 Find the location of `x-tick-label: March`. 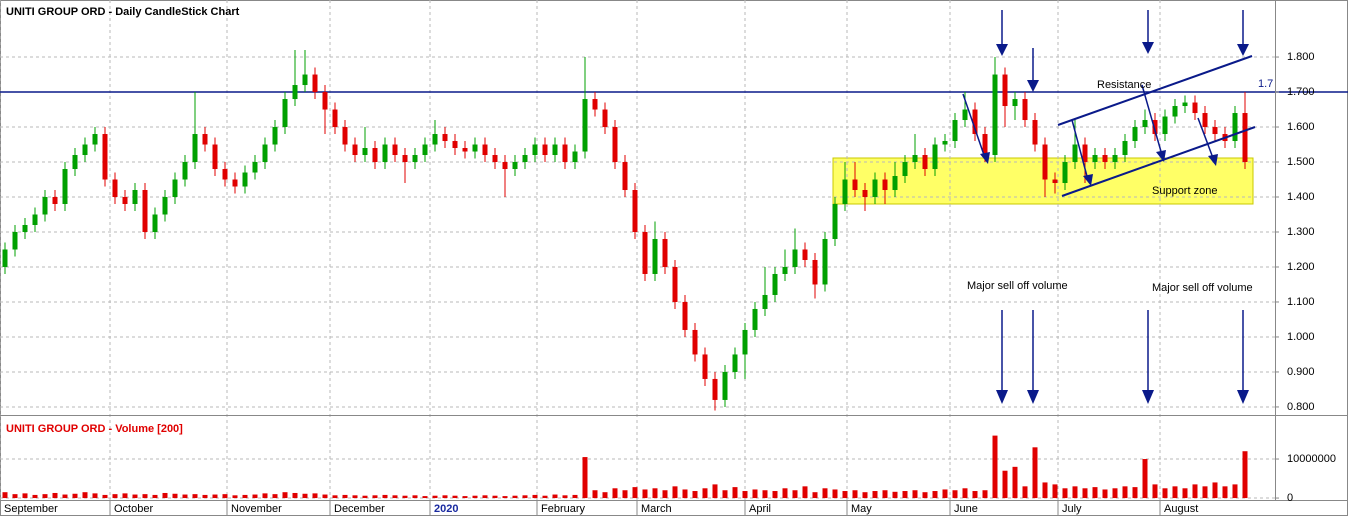

x-tick-label: March is located at coordinates (656, 509).